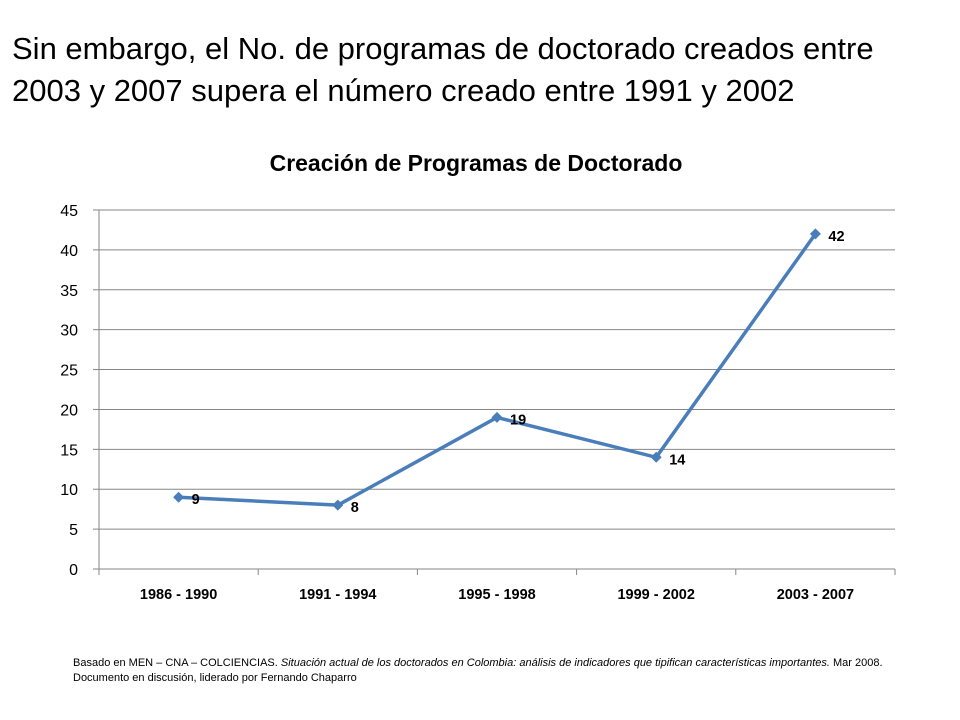 The image size is (960, 720). What do you see at coordinates (69, 391) in the screenshot?
I see `y-axis-tick-labels: 0 5 10 15 20 25 30 35 40 45` at bounding box center [69, 391].